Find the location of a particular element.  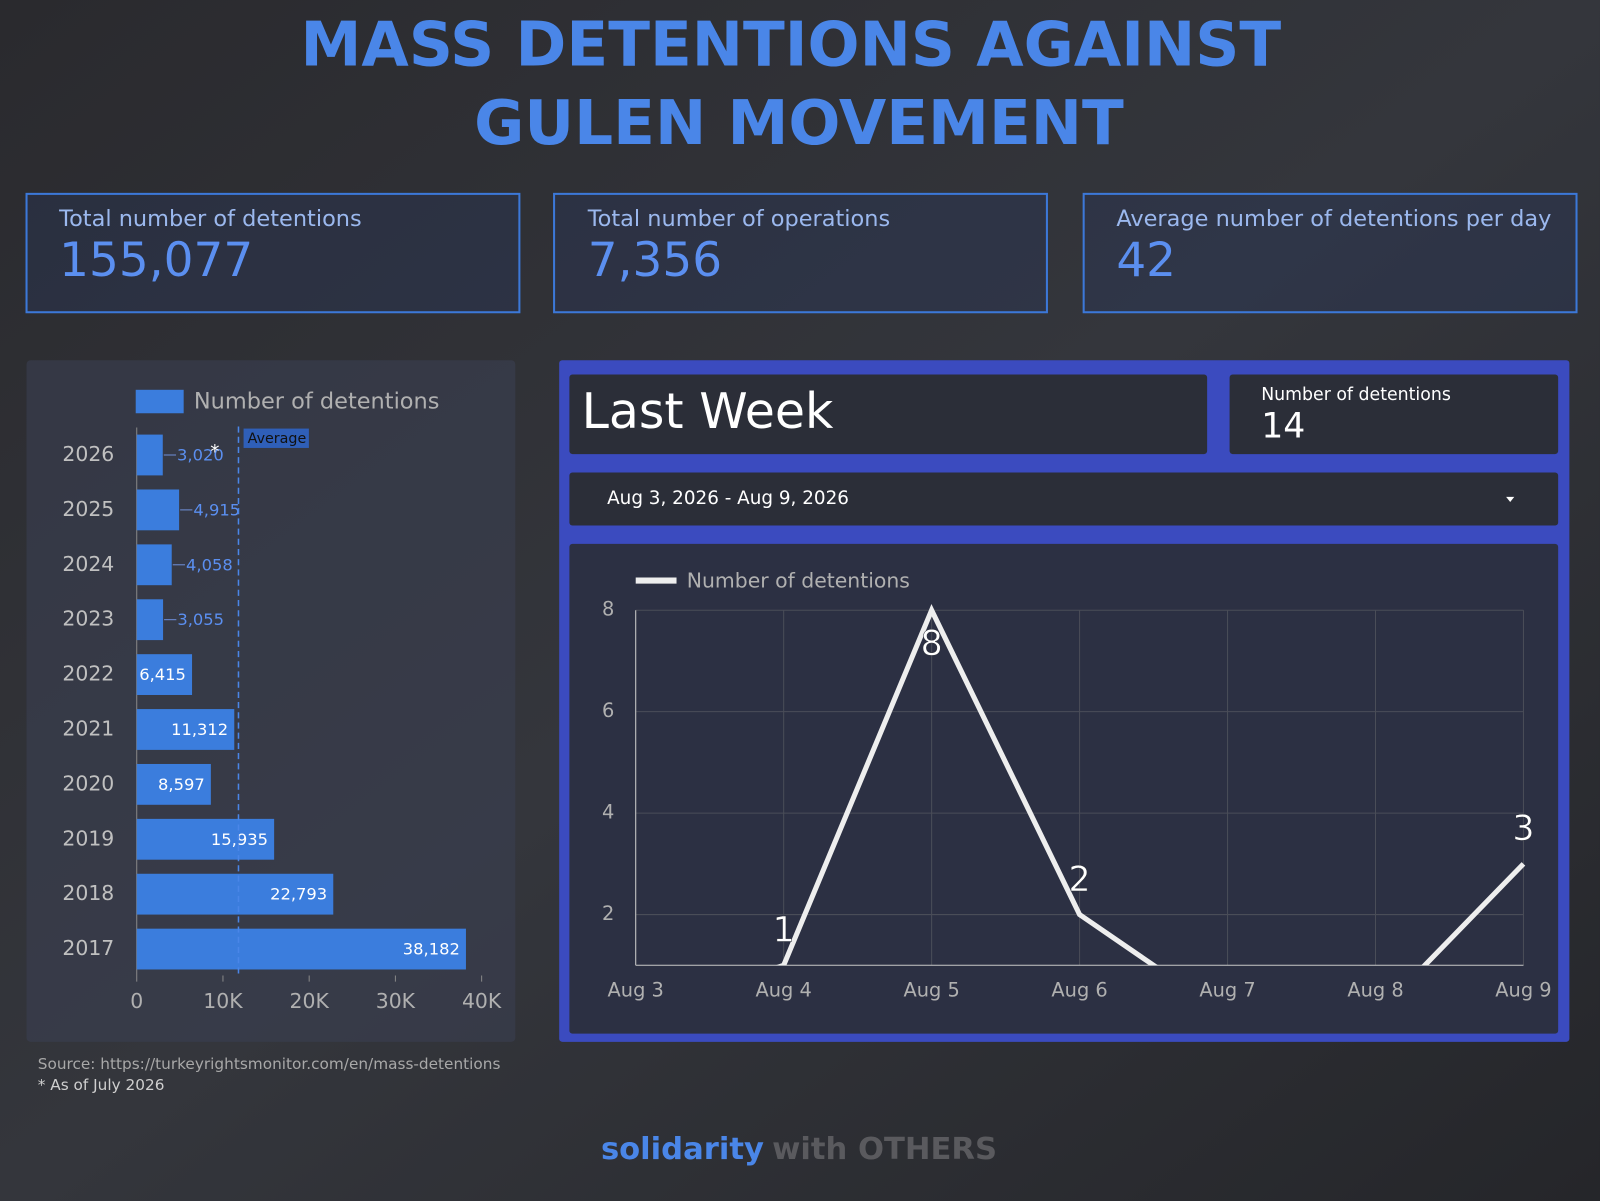

legend-swatch is located at coordinates (159, 401).